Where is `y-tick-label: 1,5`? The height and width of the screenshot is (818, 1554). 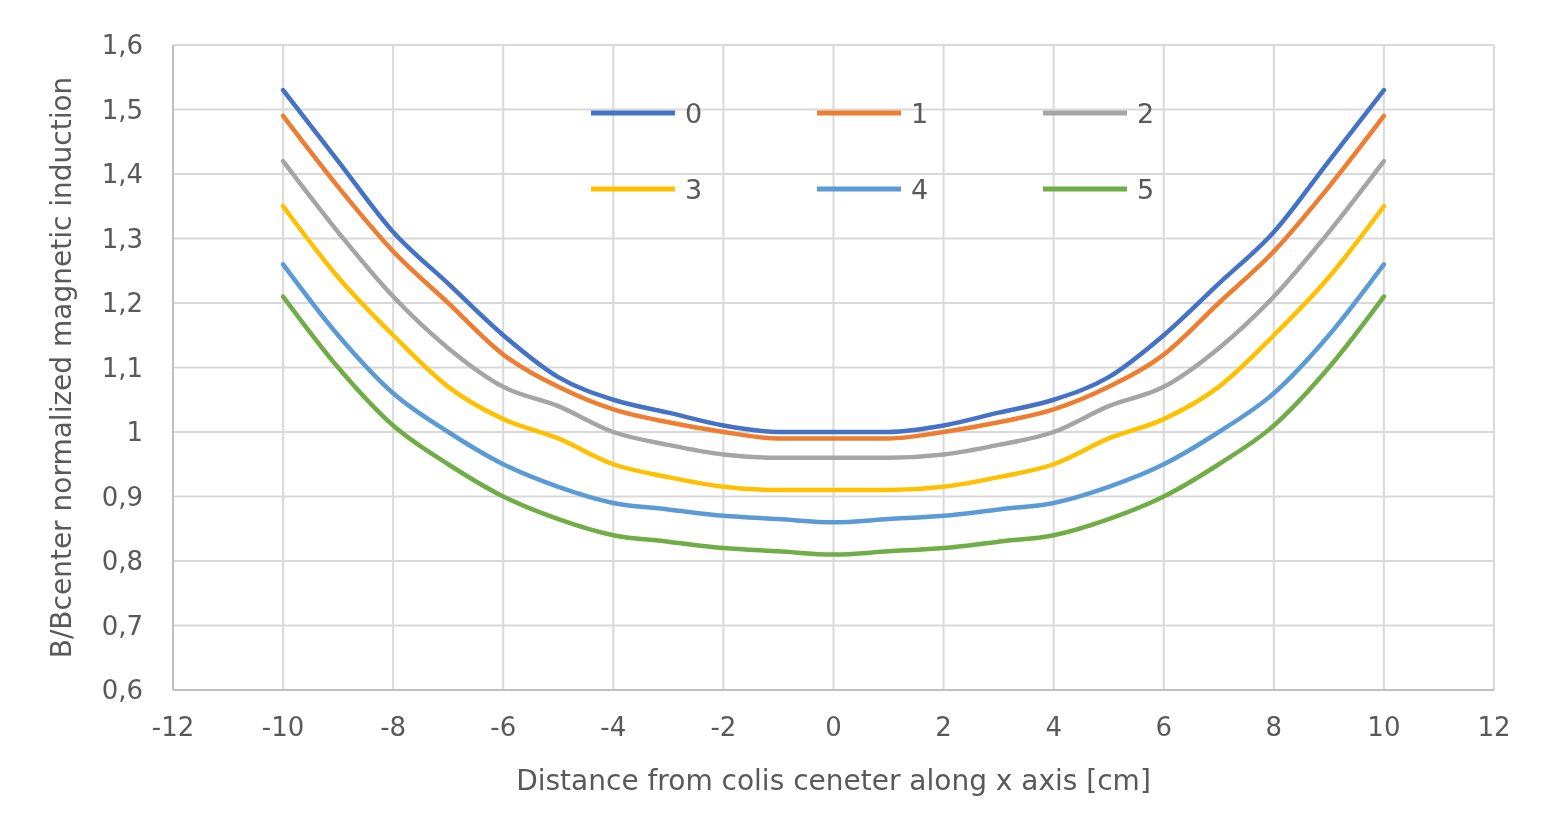 y-tick-label: 1,5 is located at coordinates (122, 109).